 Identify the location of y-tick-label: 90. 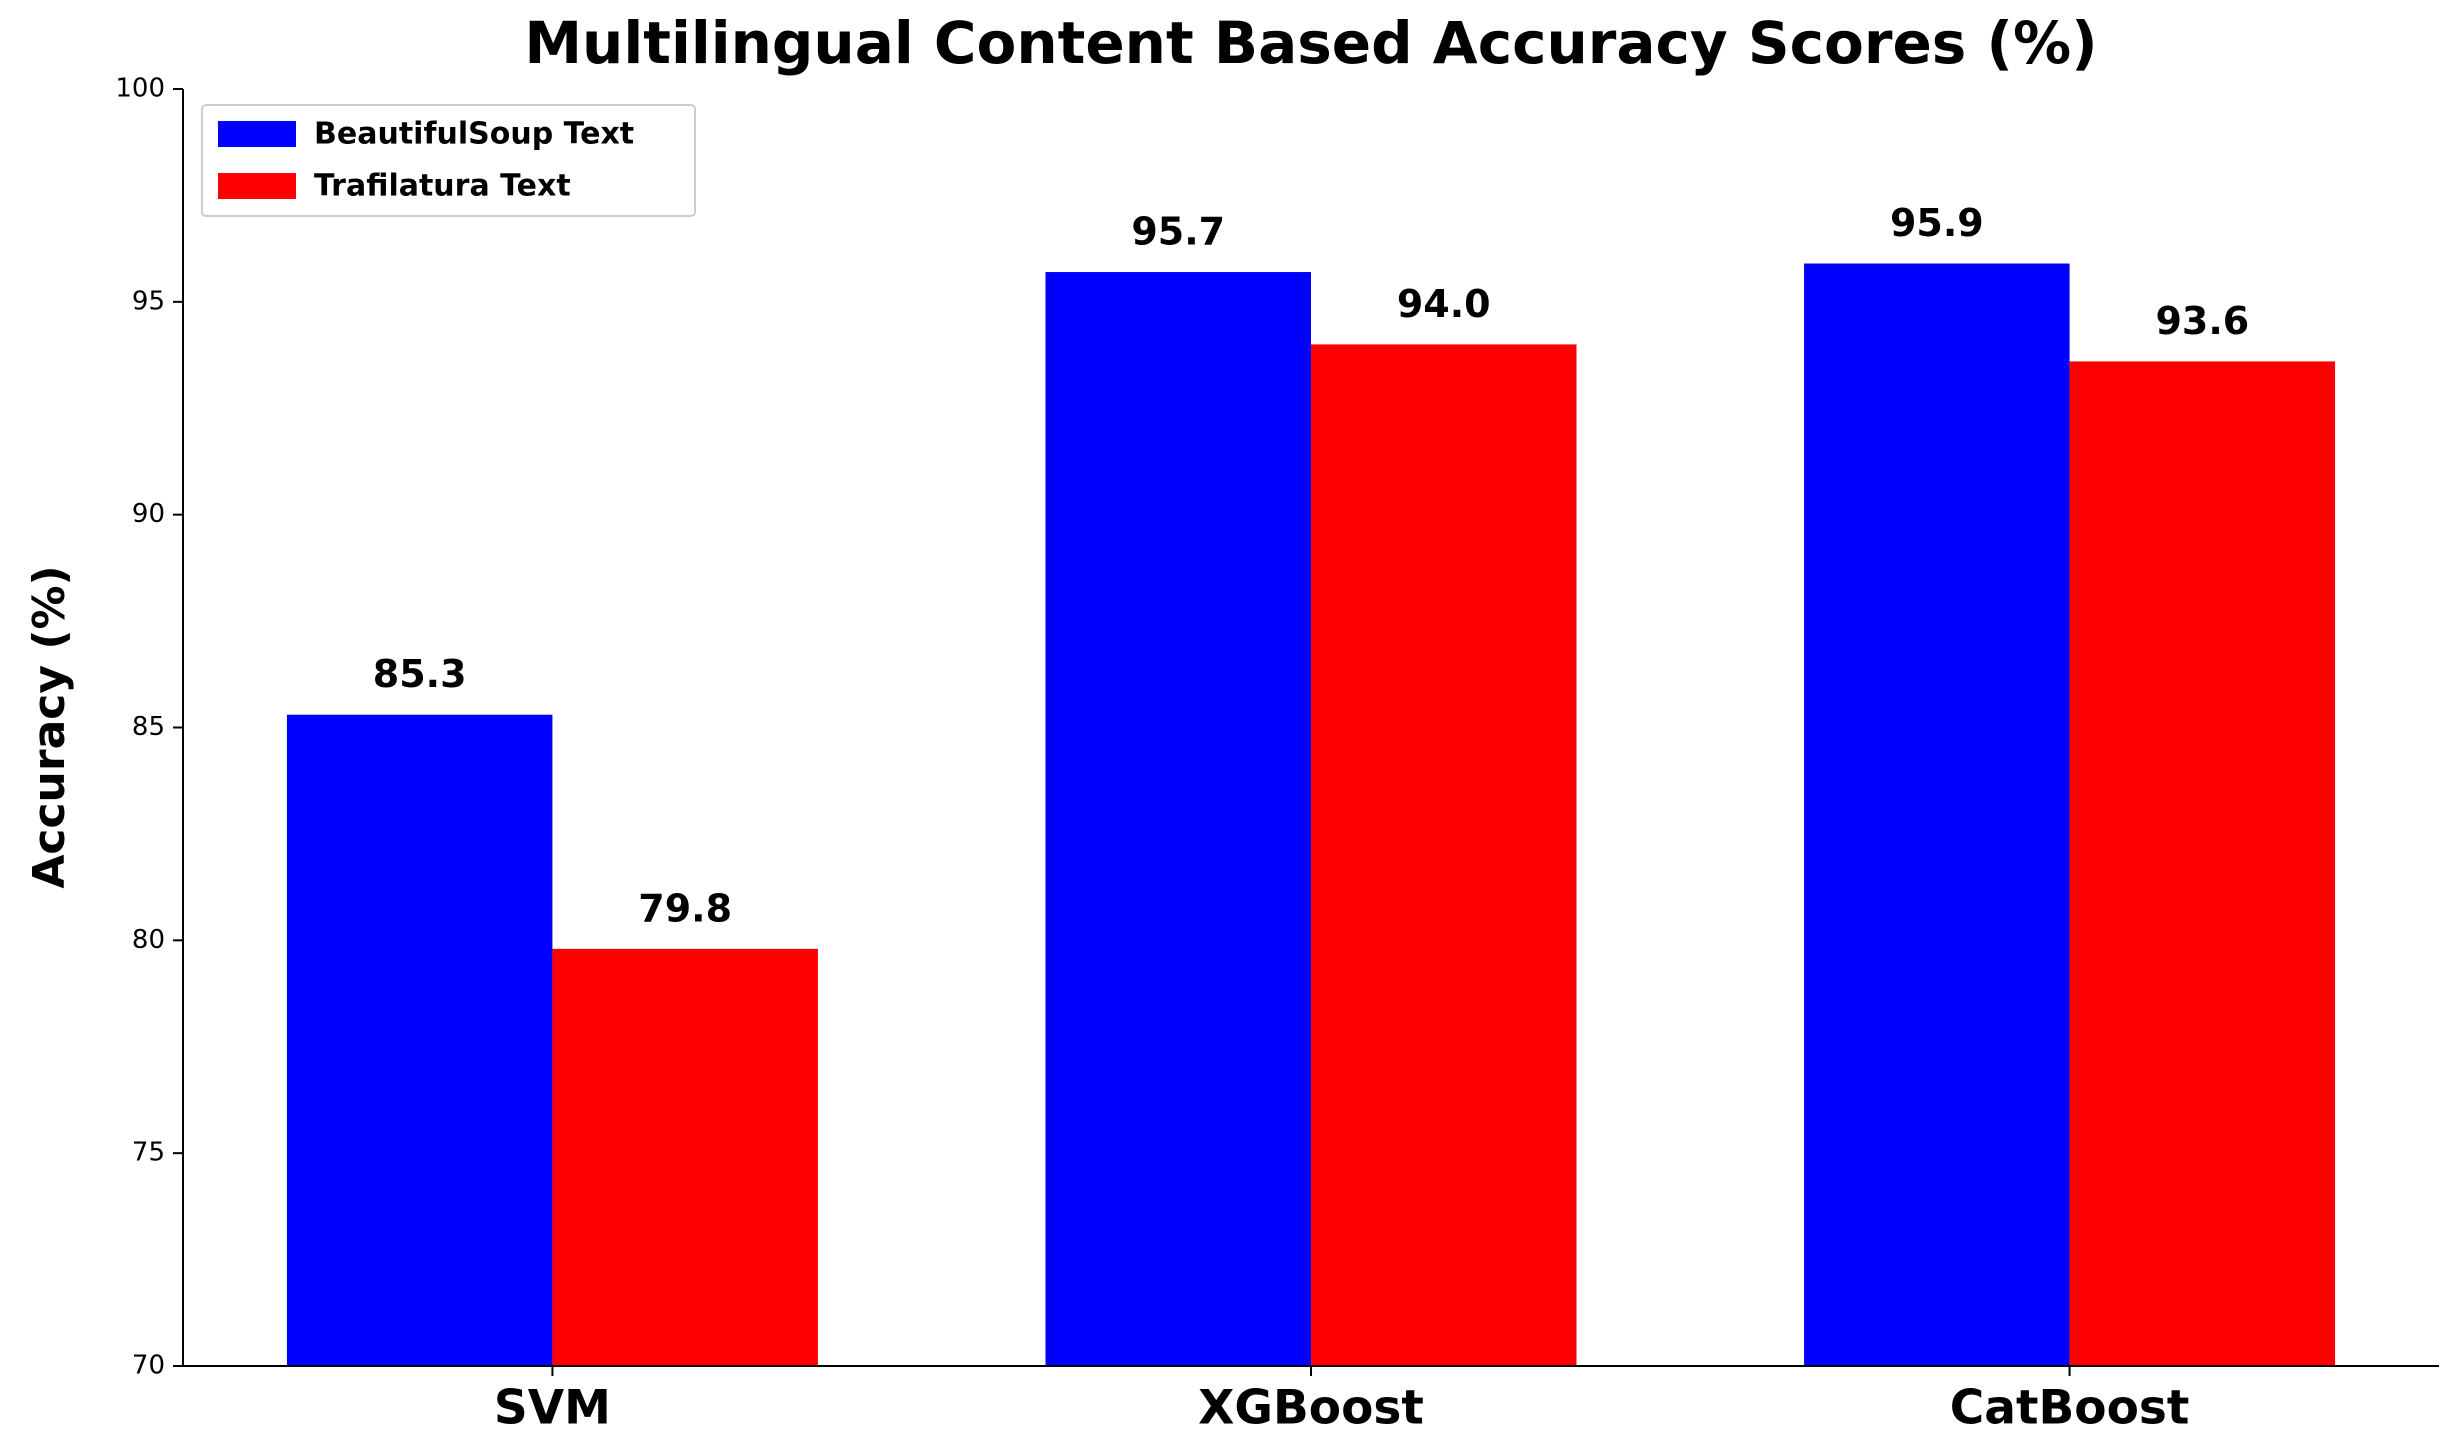
(148, 514).